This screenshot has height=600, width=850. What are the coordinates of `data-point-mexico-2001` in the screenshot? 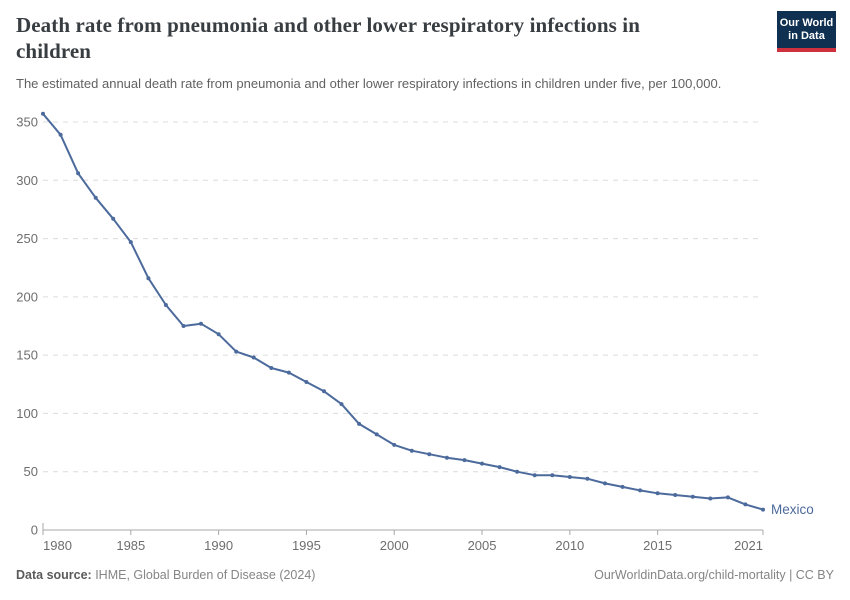 It's located at (411, 450).